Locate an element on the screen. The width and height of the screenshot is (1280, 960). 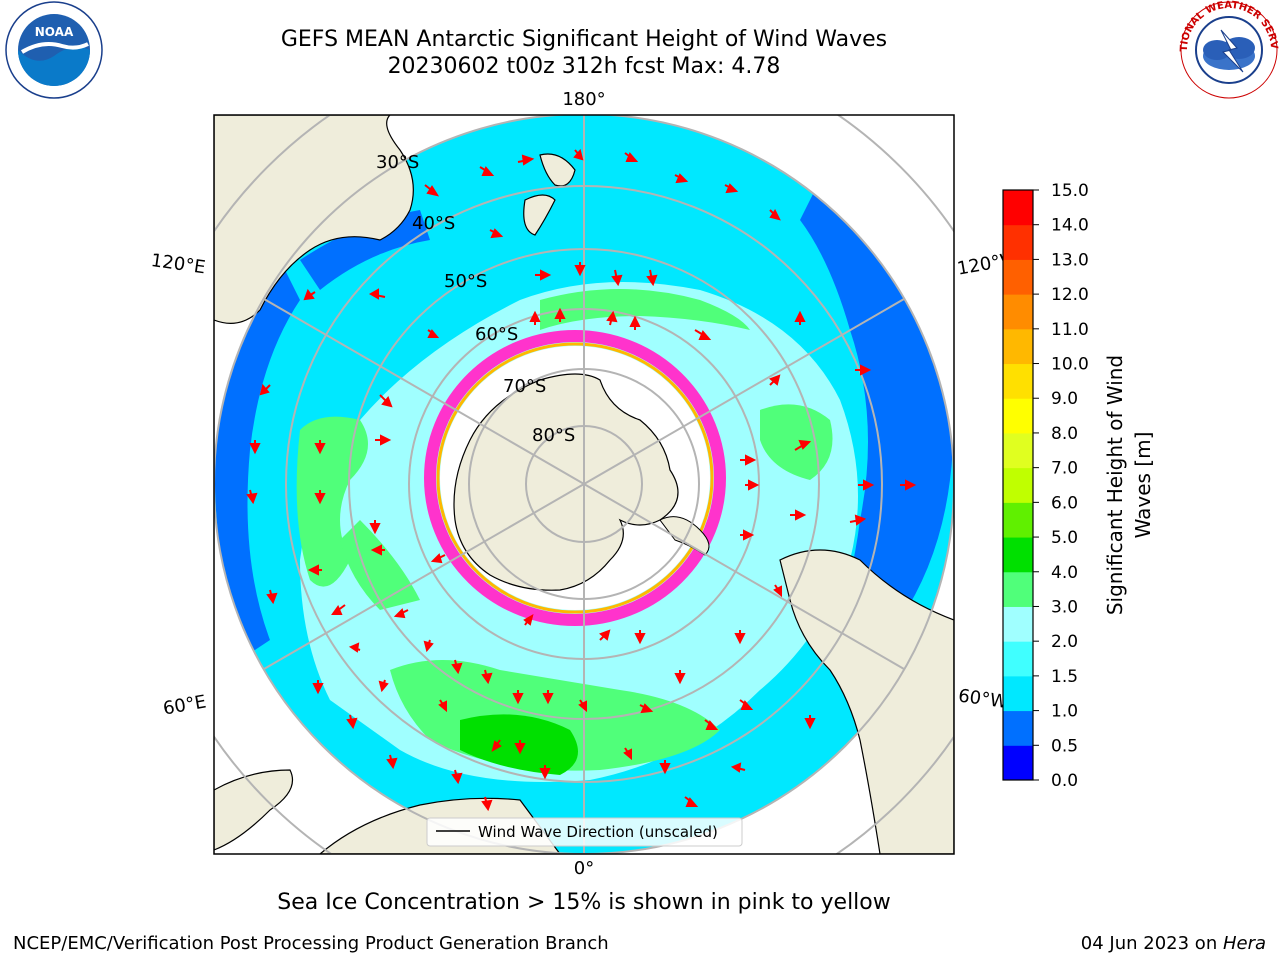
colorbar-tick-label: 12.0 is located at coordinates (1070, 295).